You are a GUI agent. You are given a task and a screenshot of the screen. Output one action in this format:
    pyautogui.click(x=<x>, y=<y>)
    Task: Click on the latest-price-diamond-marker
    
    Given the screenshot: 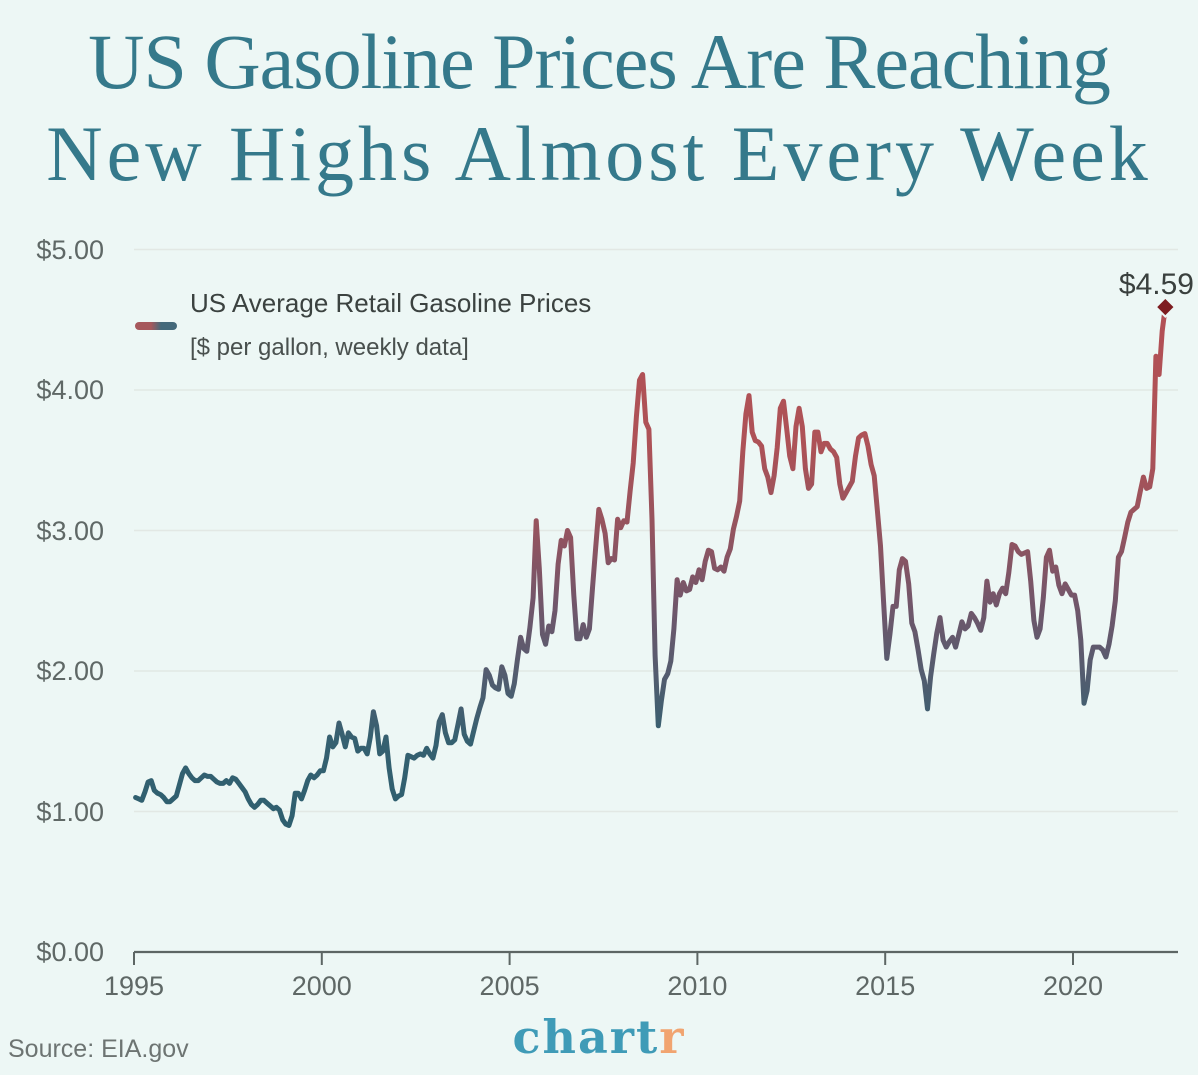 What is the action you would take?
    pyautogui.click(x=1165, y=307)
    